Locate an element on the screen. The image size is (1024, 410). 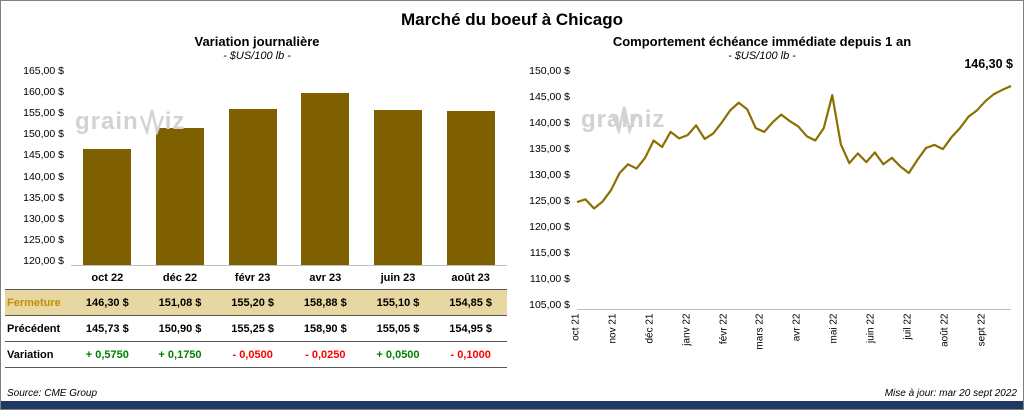
x-tick-label: nov 21 is located at coordinates (613, 328).